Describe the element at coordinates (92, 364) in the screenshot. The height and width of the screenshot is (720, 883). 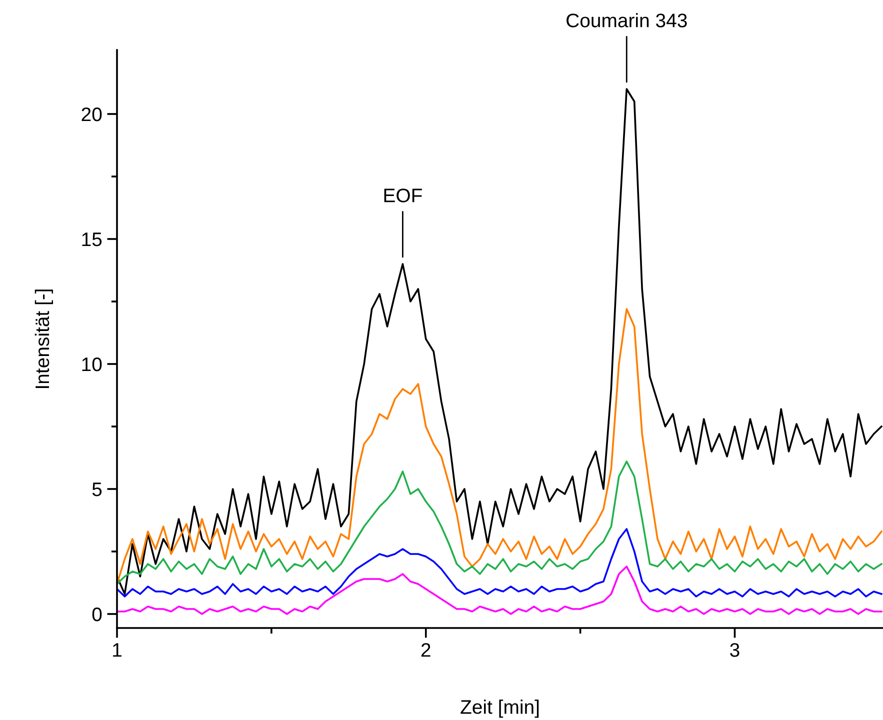
I see `y-tick-label: 10` at that location.